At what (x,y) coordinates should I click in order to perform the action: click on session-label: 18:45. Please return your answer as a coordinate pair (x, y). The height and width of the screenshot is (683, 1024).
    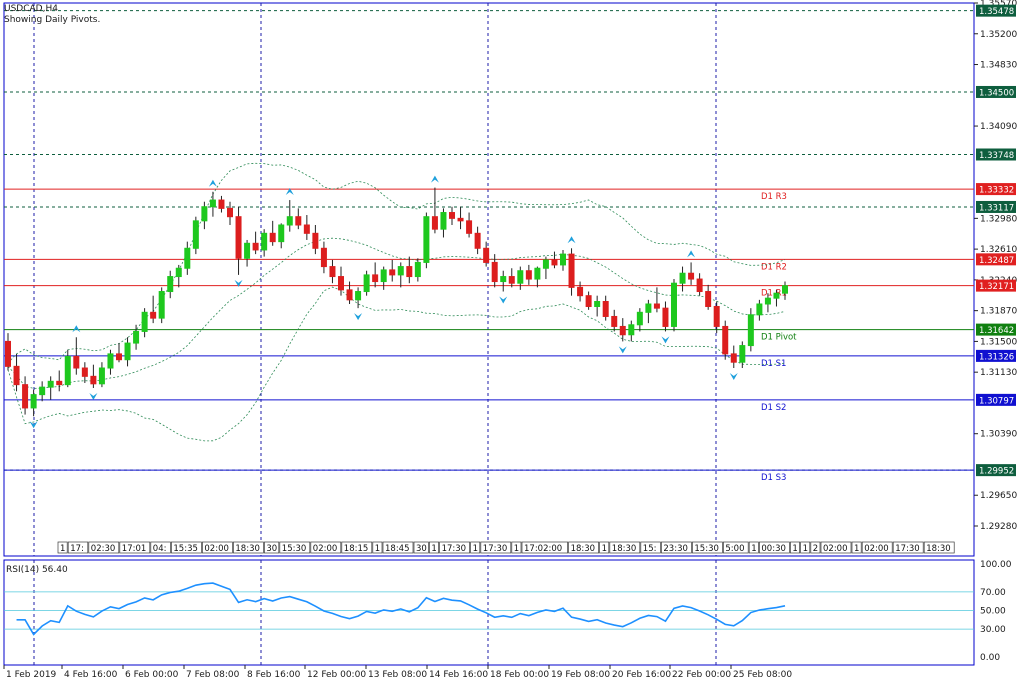
    Looking at the image, I should click on (397, 549).